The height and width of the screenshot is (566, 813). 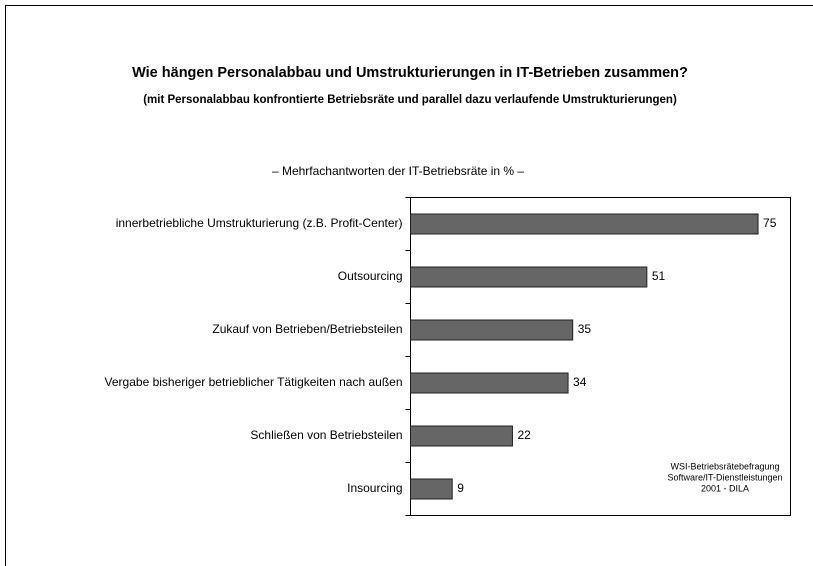 I want to click on value-label: 35, so click(x=585, y=329).